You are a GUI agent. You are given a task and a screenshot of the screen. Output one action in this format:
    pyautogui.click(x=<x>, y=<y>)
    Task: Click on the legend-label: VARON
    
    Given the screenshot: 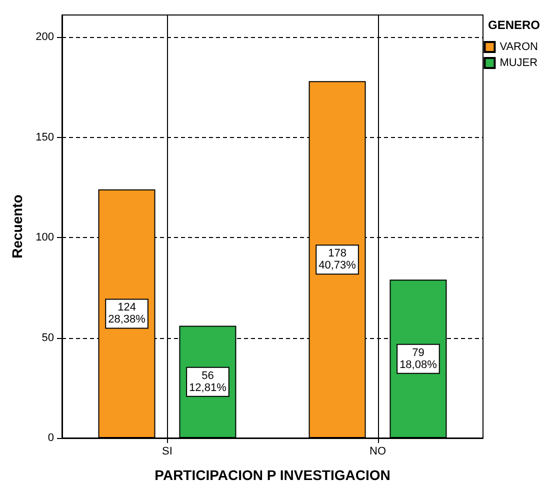 What is the action you would take?
    pyautogui.click(x=519, y=47)
    